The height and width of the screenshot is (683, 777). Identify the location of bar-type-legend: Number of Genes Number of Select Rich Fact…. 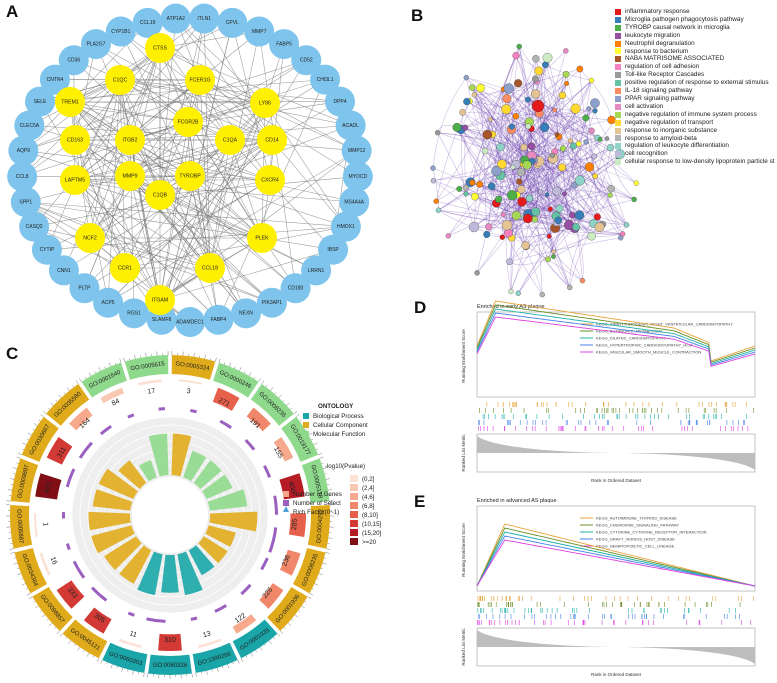
(312, 503).